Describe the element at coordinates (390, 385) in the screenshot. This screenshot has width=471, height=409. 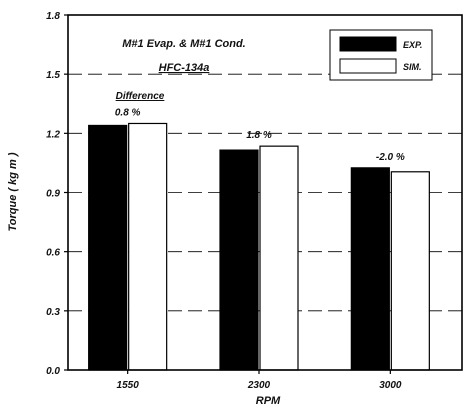
I see `x-tick-label: 3000` at that location.